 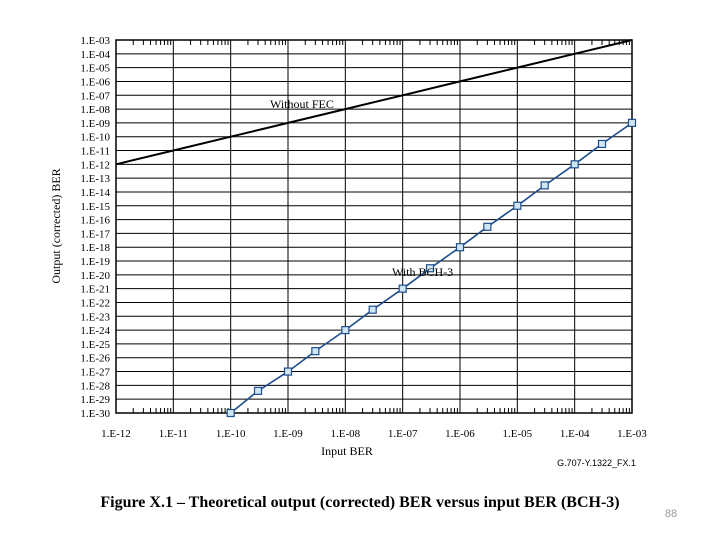 What do you see at coordinates (95, 82) in the screenshot?
I see `y-tick-label: 1.E-06` at bounding box center [95, 82].